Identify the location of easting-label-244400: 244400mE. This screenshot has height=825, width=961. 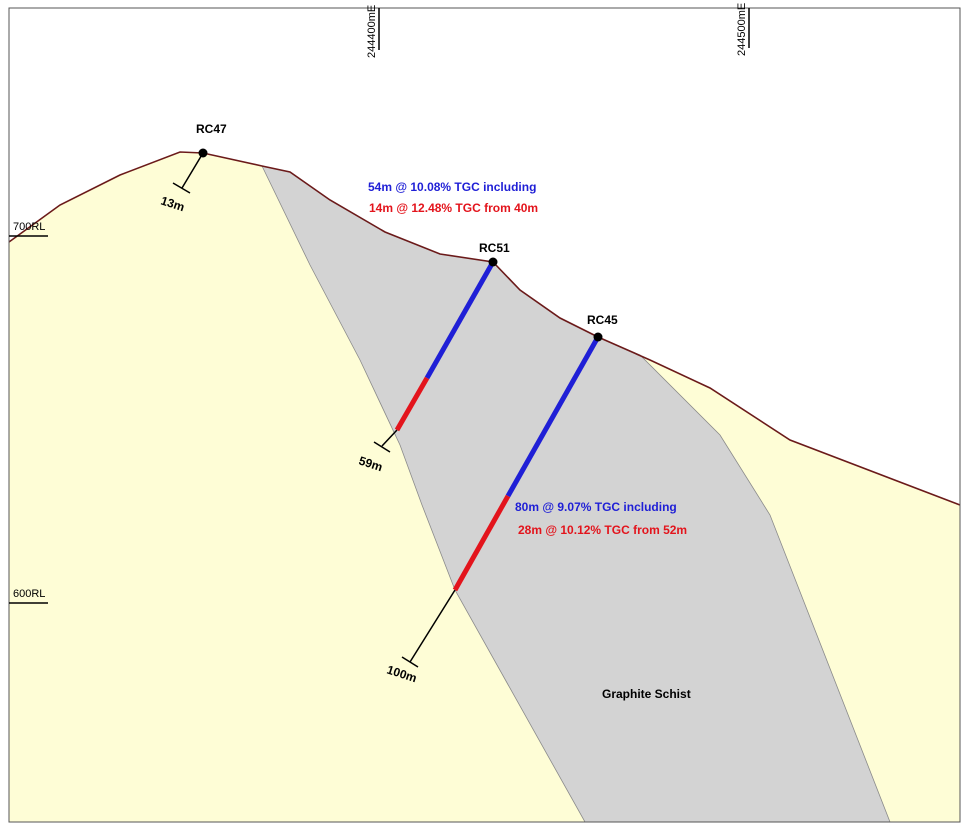
(372, 31).